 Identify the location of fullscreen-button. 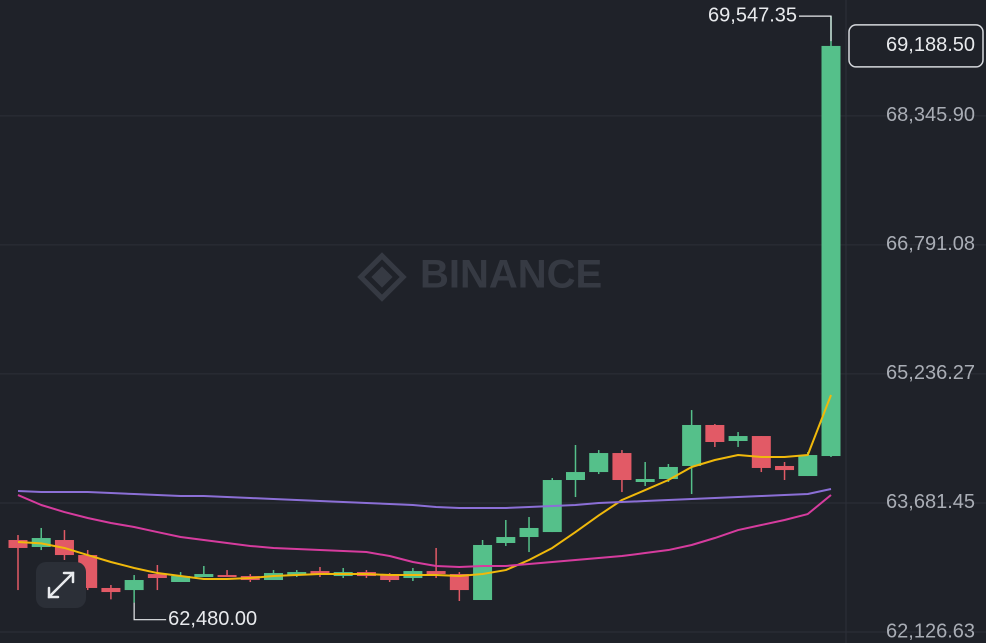
(61, 585).